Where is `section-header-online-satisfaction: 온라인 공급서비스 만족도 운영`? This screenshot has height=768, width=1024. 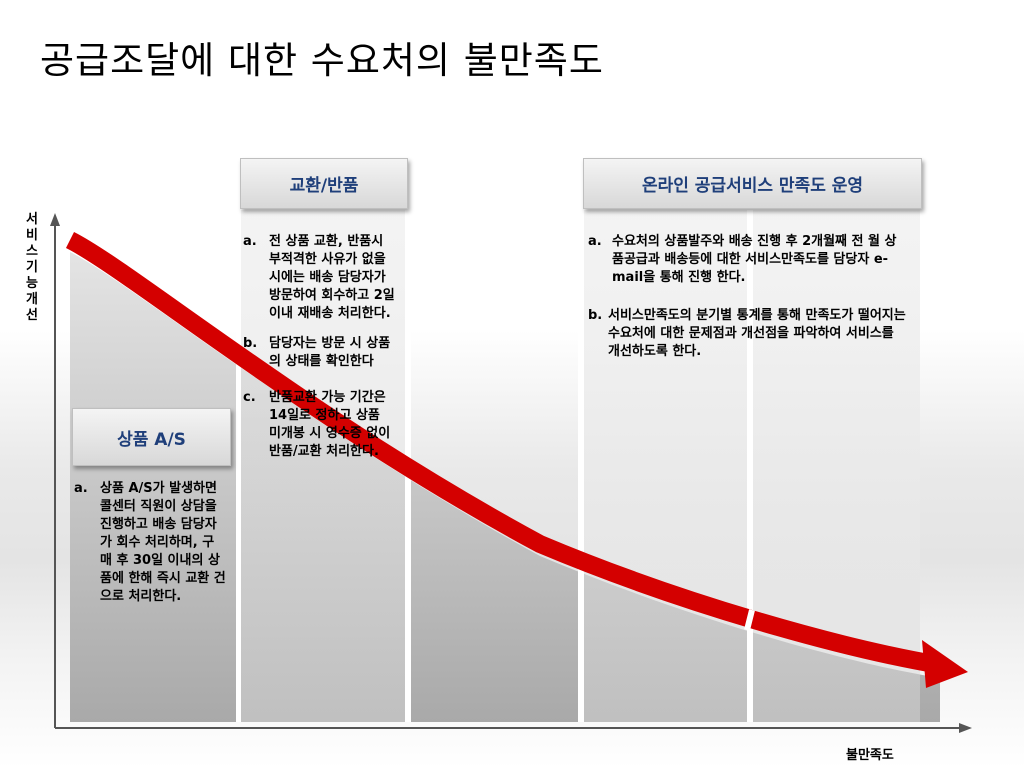 section-header-online-satisfaction: 온라인 공급서비스 만족도 운영 is located at coordinates (752, 183).